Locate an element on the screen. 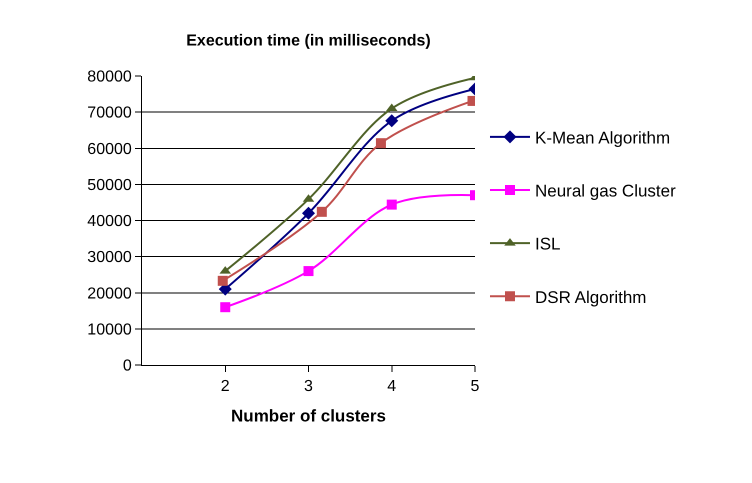 The height and width of the screenshot is (483, 752). y-tick-label: 30000 is located at coordinates (109, 257).